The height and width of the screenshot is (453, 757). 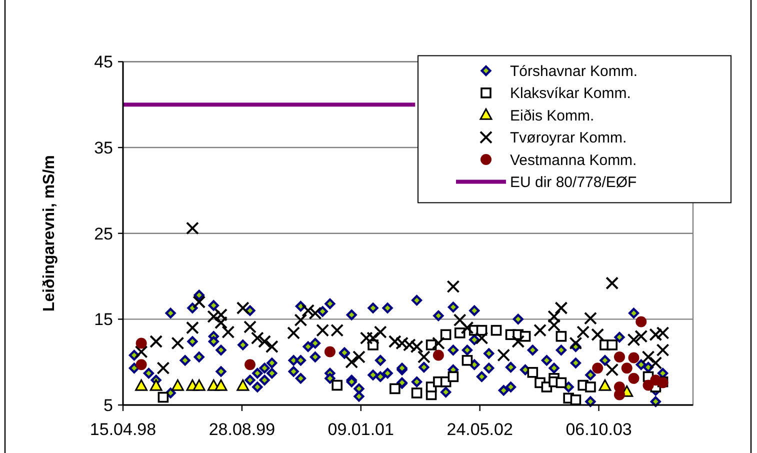 I want to click on legend-label: Eiðis Komm., so click(x=552, y=115).